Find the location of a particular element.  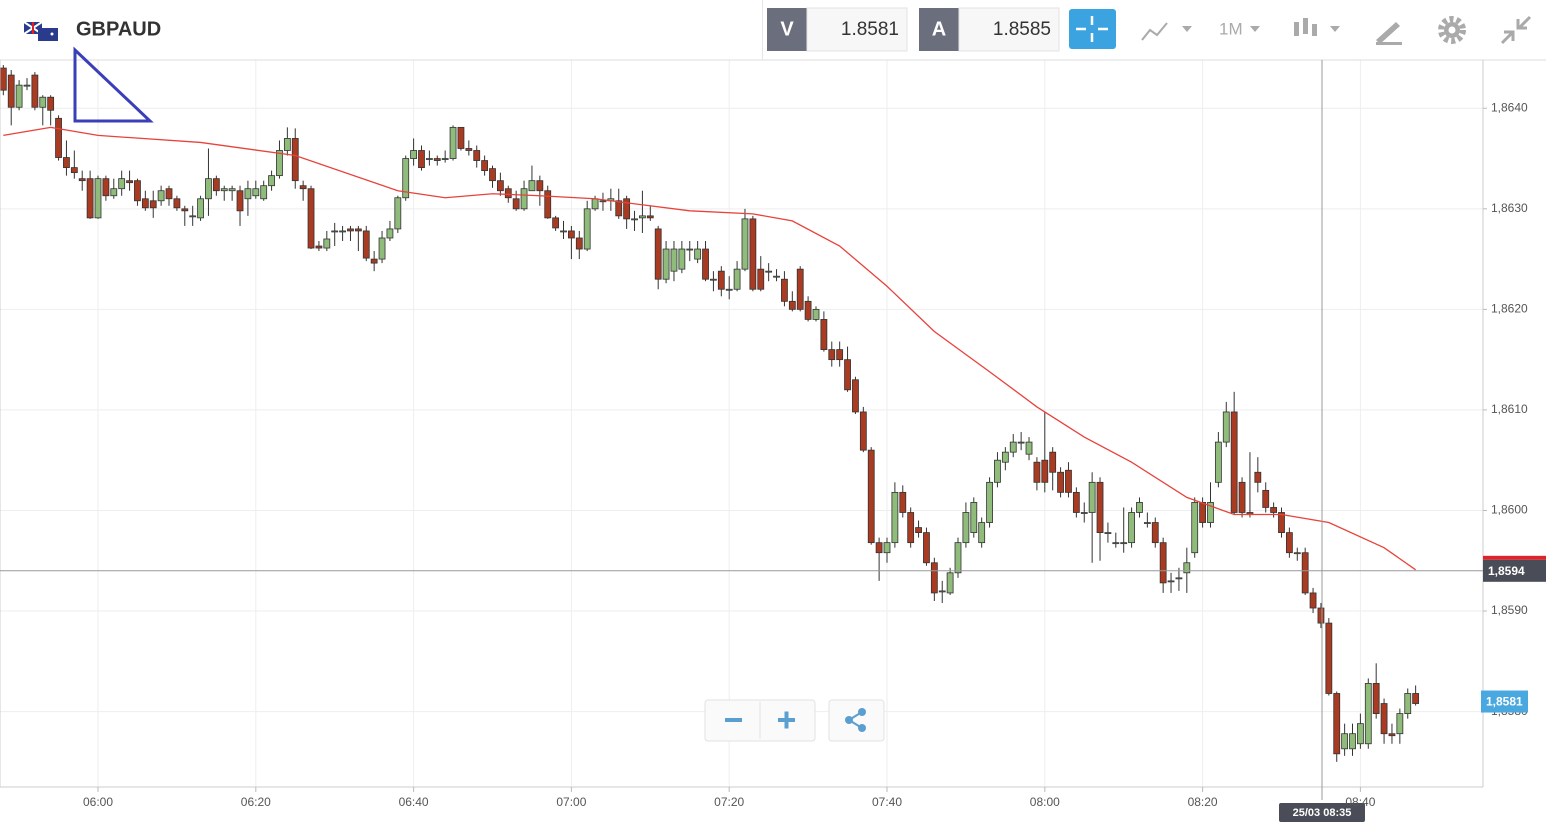

crosshair-time-tag is located at coordinates (1322, 812).